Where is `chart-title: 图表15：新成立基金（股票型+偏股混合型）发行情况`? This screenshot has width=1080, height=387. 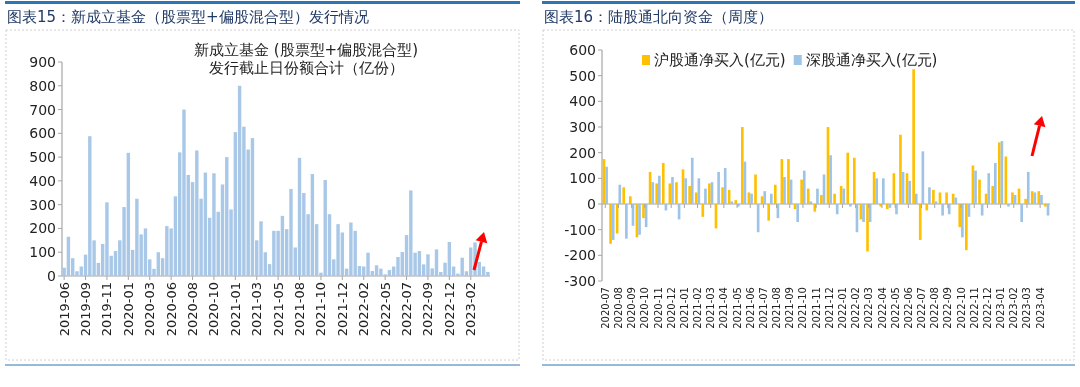 chart-title: 图表15：新成立基金（股票型+偏股混合型）发行情况 is located at coordinates (188, 17).